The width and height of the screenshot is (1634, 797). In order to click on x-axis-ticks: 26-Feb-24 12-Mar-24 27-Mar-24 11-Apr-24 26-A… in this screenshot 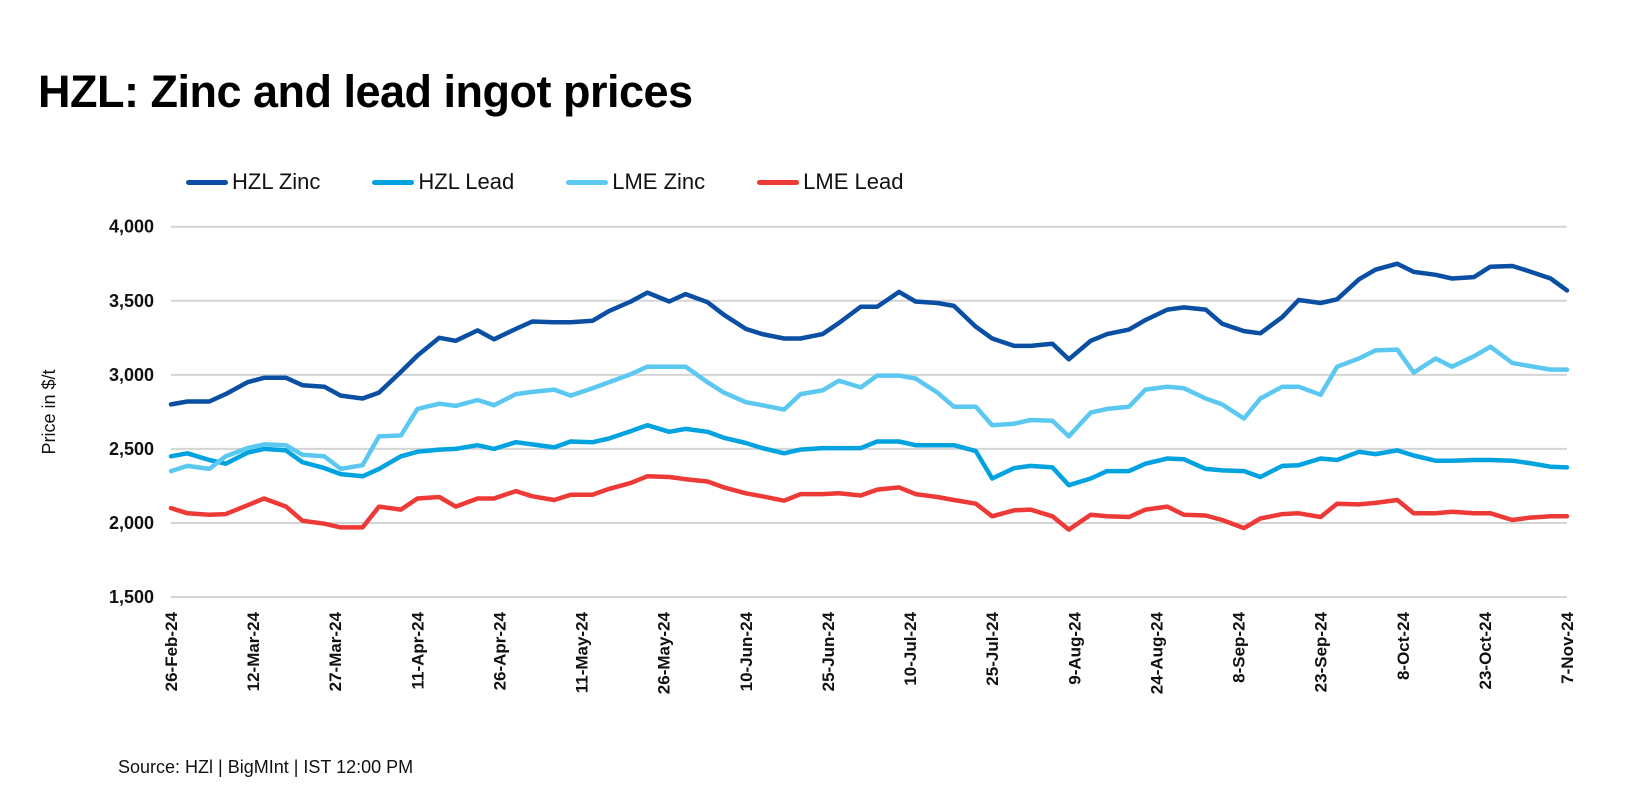, I will do `click(869, 652)`.